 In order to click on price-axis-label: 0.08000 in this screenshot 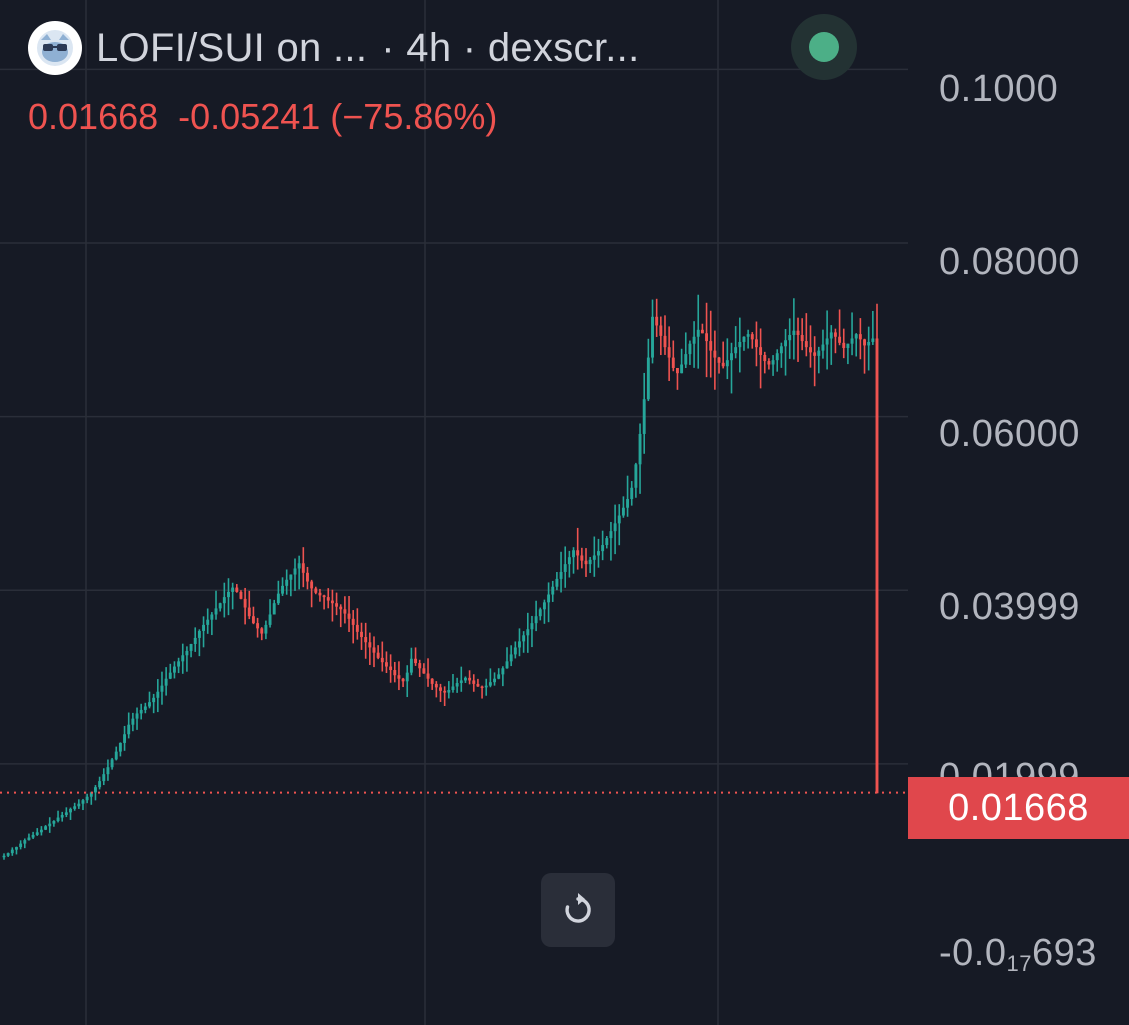, I will do `click(1009, 262)`.